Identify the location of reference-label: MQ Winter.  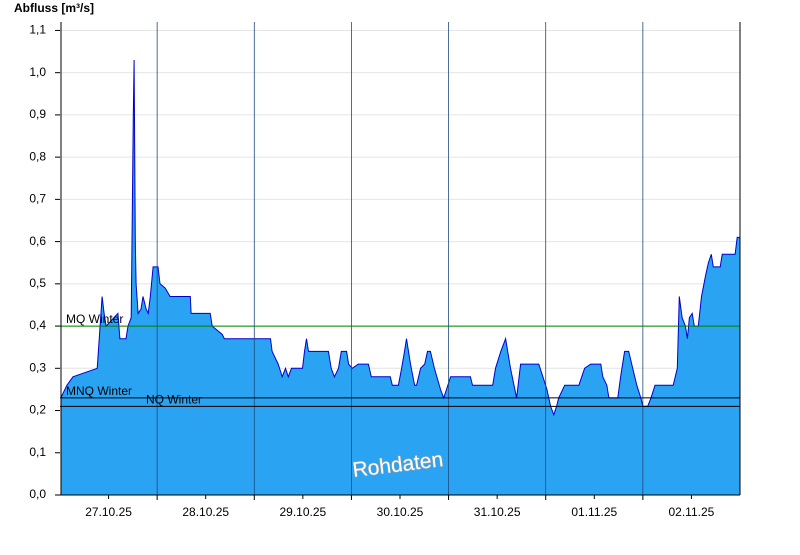
(94, 319).